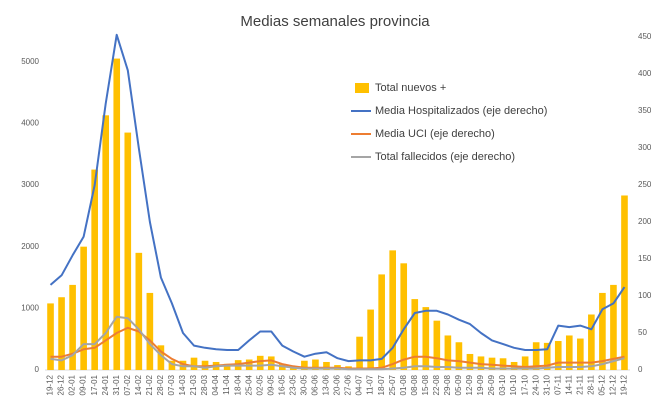 Image resolution: width=670 pixels, height=409 pixels. Describe the element at coordinates (480, 384) in the screenshot. I see `x-tick-label: 19-09` at that location.